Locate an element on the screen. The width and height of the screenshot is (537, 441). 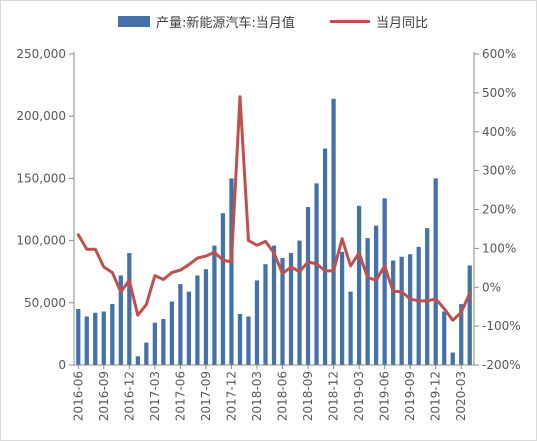
right-axis-tick-label: 200% is located at coordinates (499, 210).